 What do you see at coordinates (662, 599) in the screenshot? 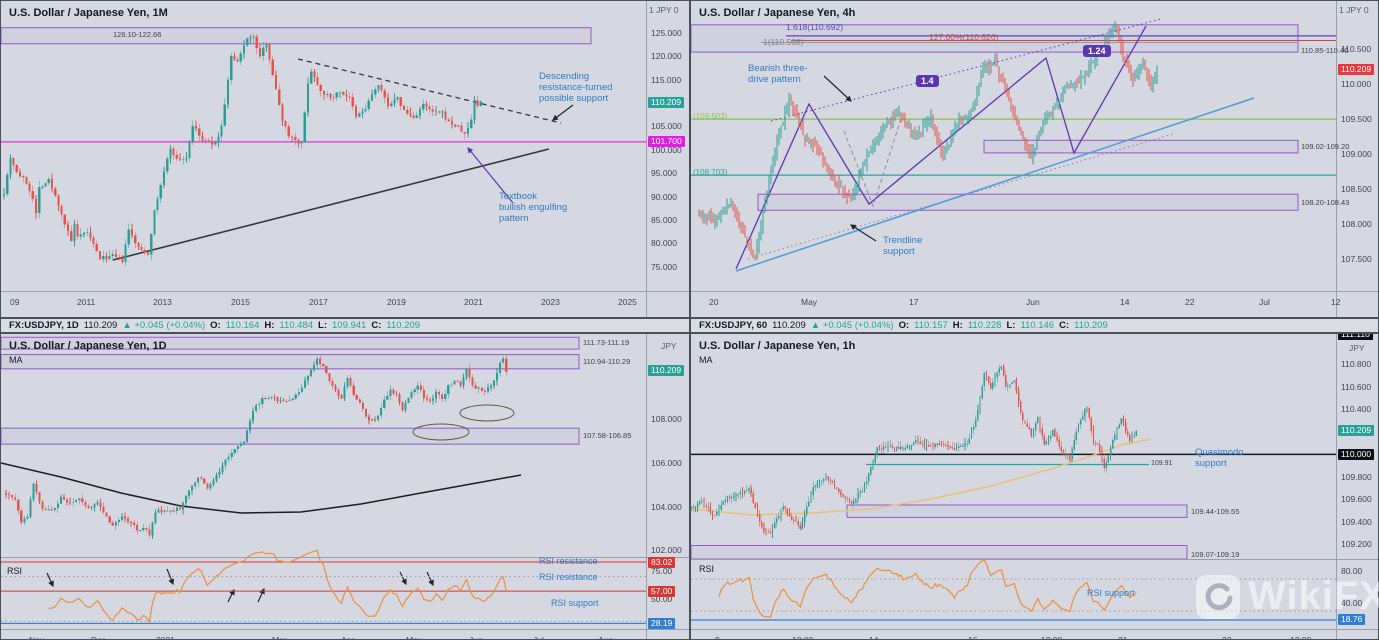
I see `rsi-axis-tick: 50.00` at bounding box center [662, 599].